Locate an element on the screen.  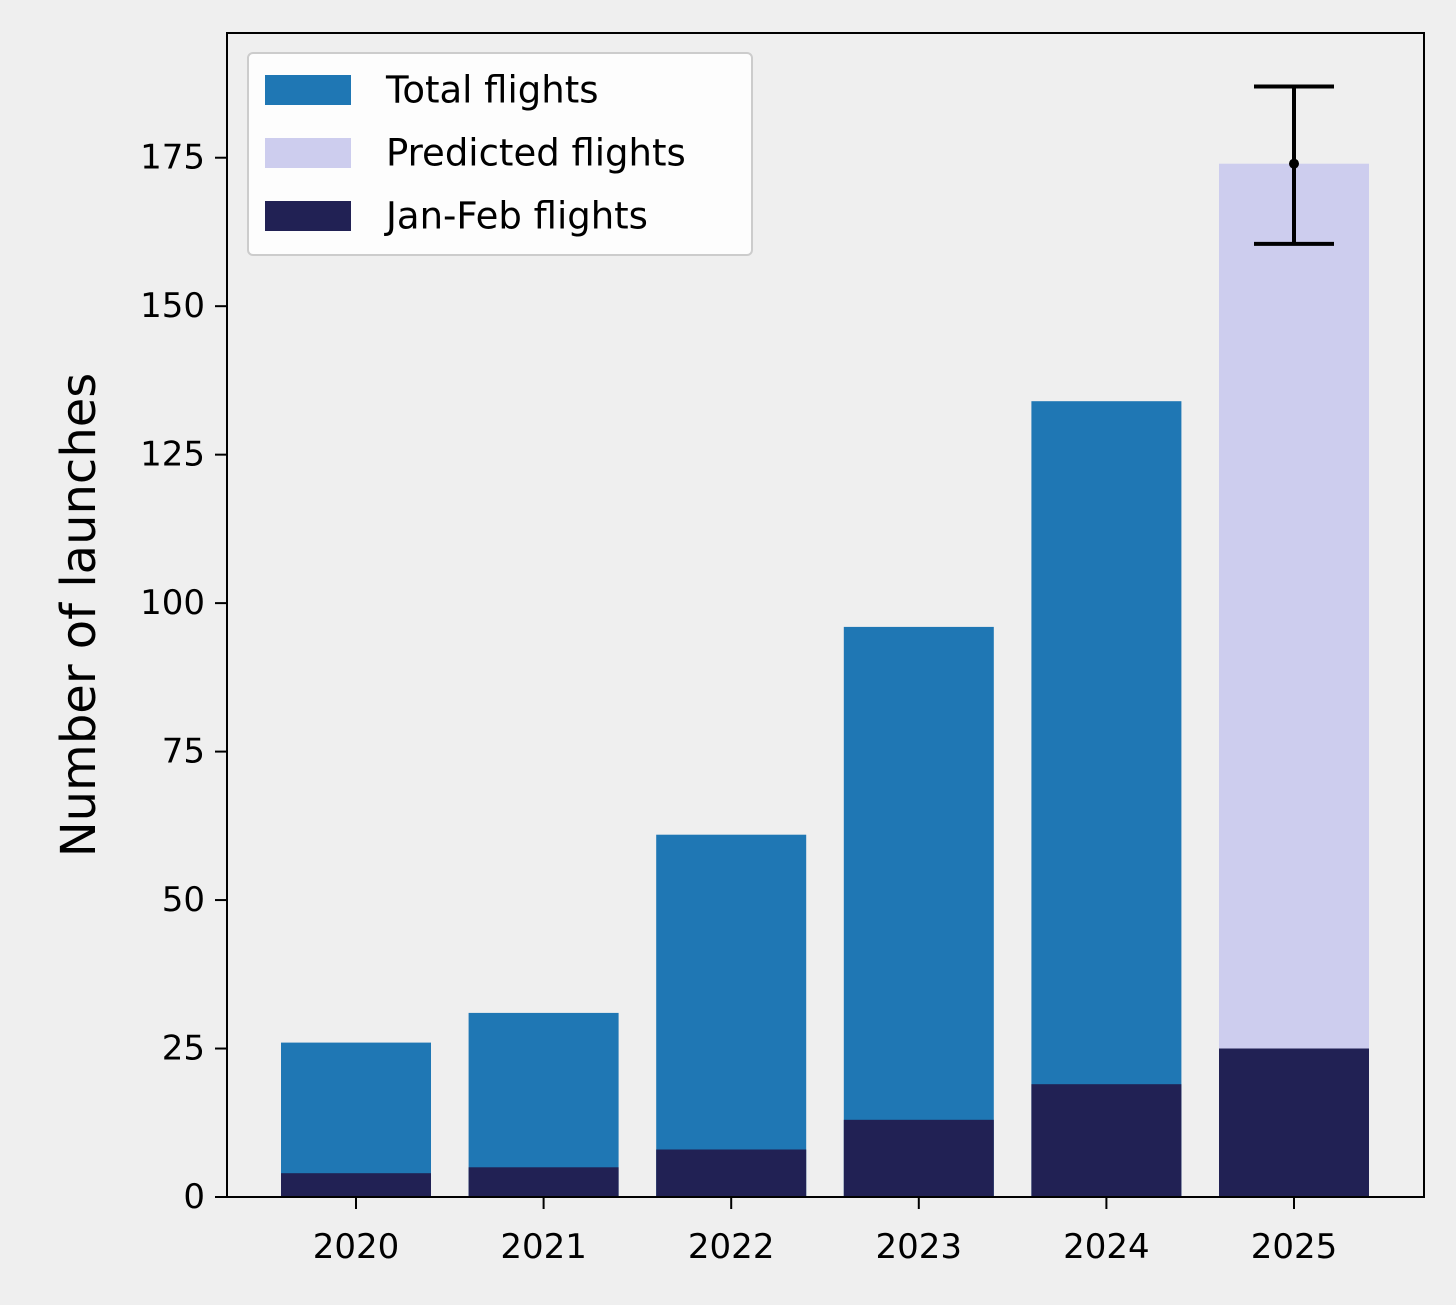
y-tick-label: 75 is located at coordinates (183, 752).